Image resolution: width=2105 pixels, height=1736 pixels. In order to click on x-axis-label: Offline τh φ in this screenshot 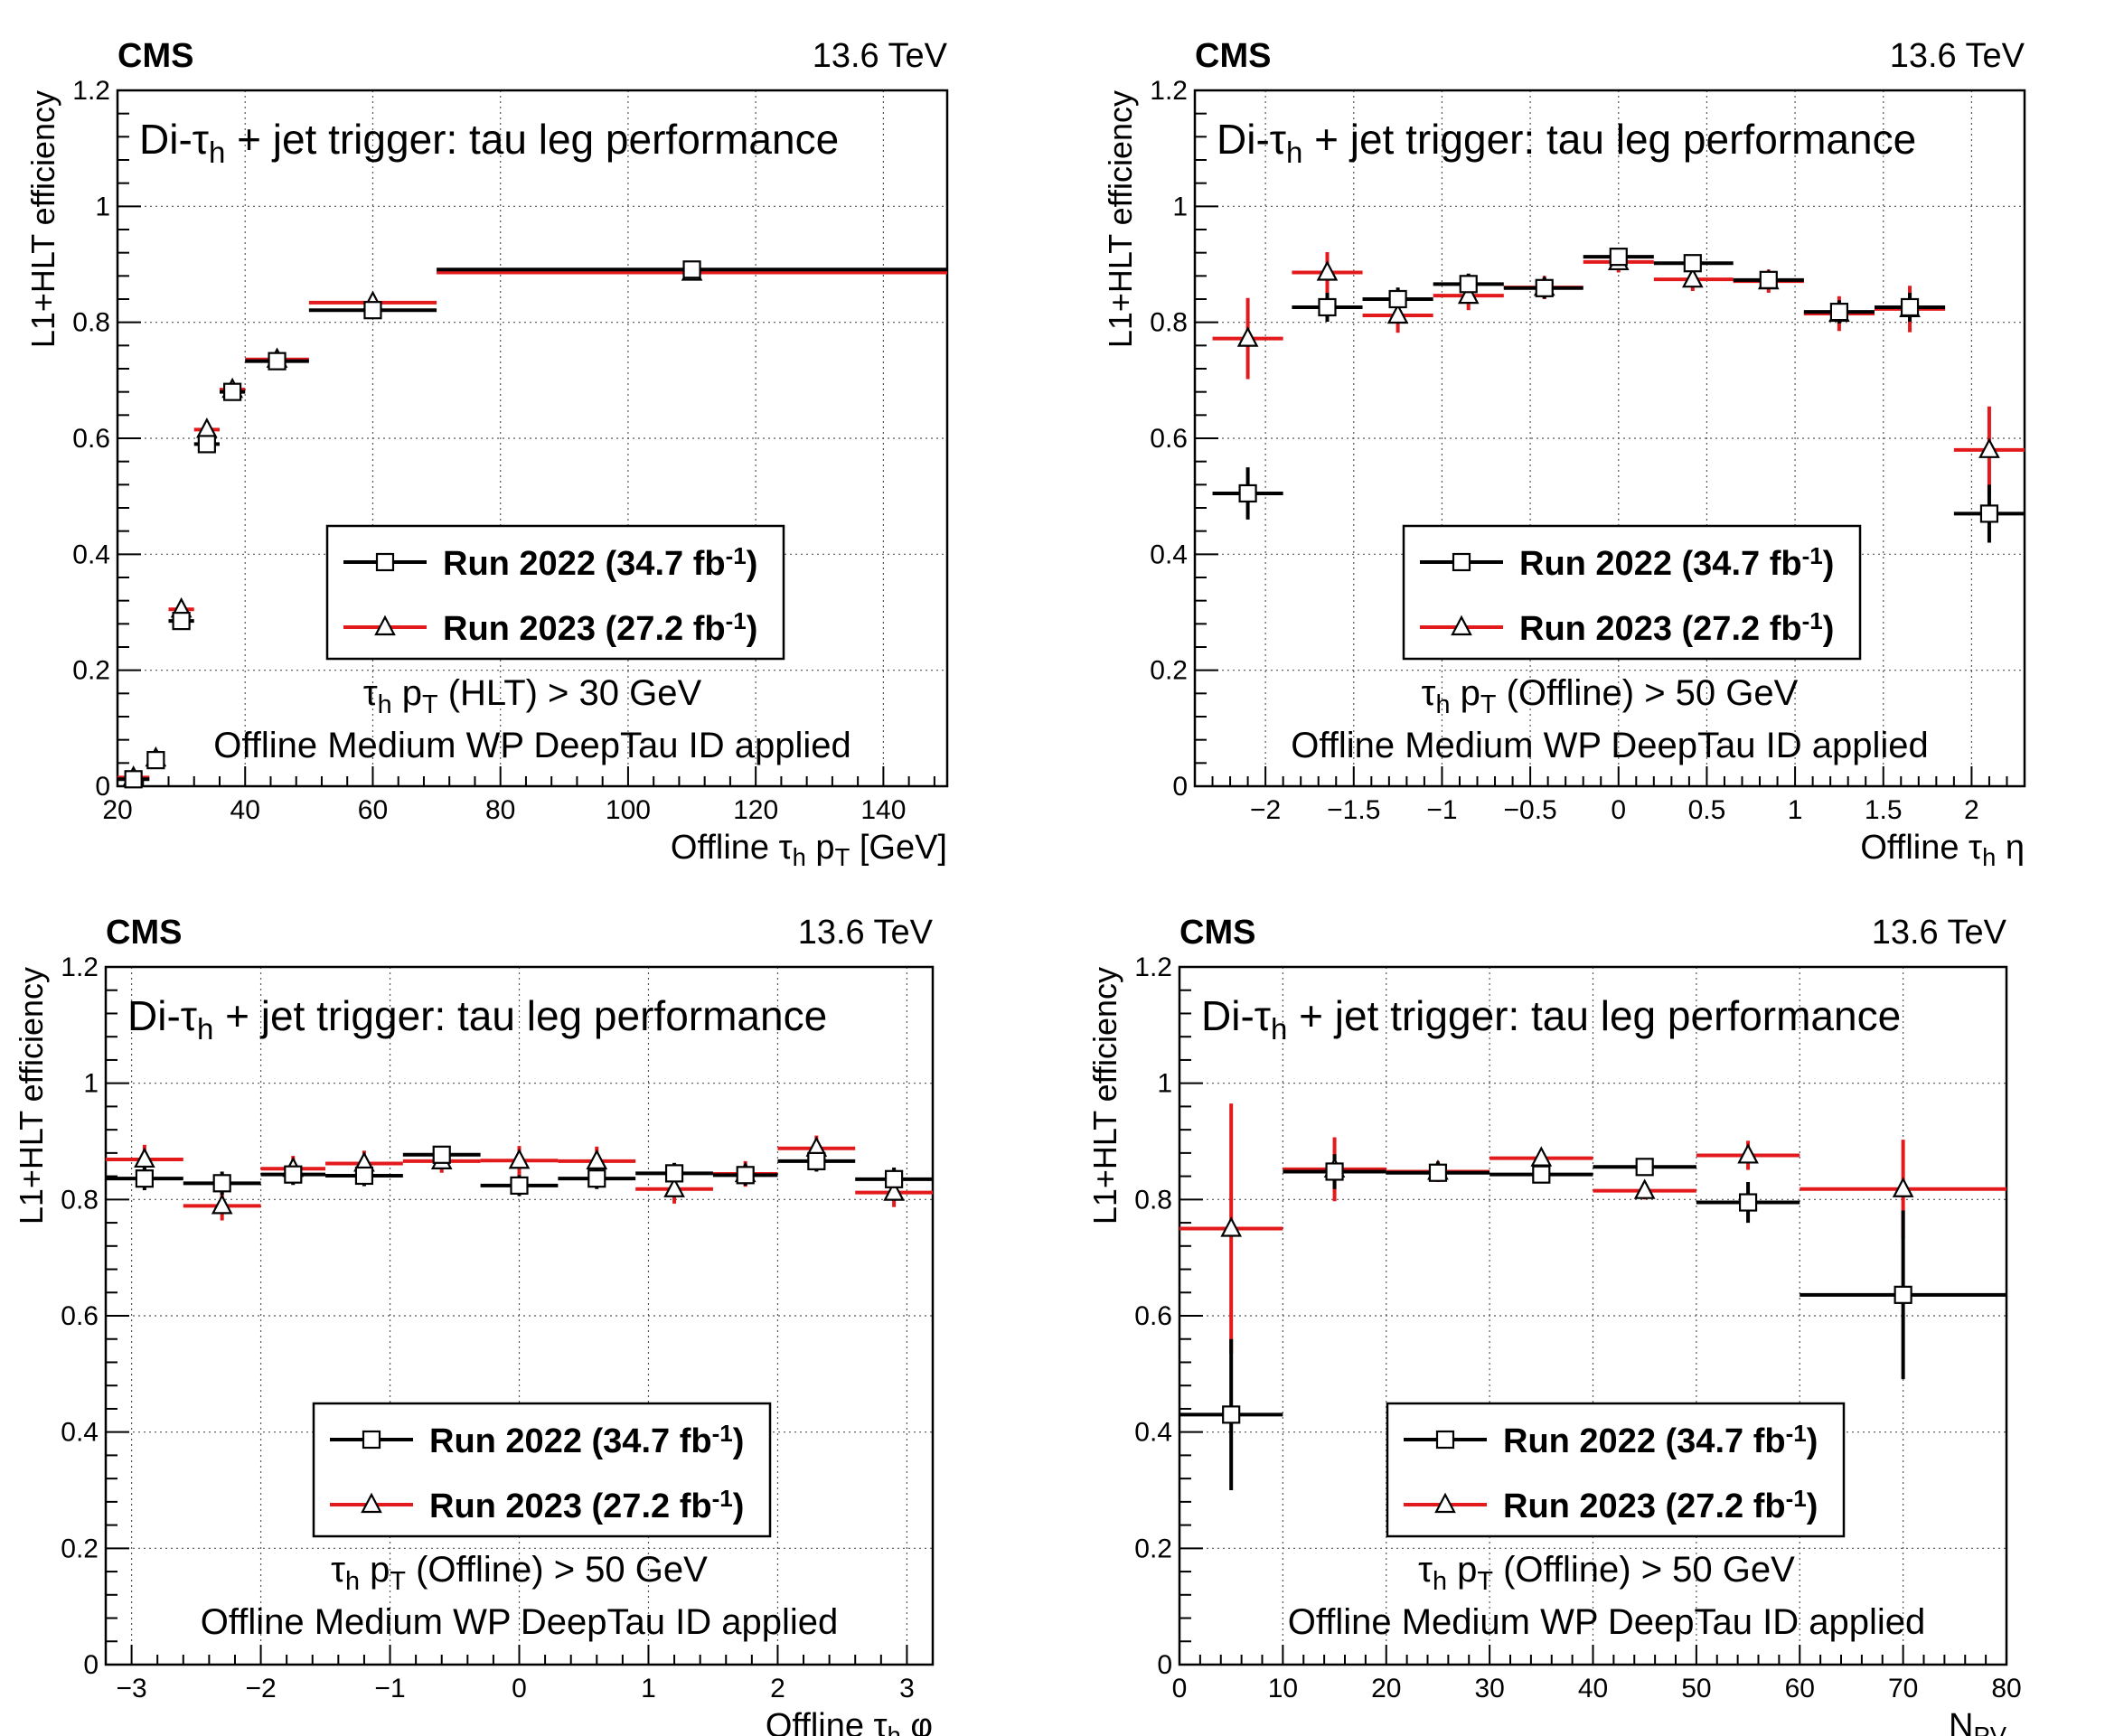, I will do `click(849, 1721)`.